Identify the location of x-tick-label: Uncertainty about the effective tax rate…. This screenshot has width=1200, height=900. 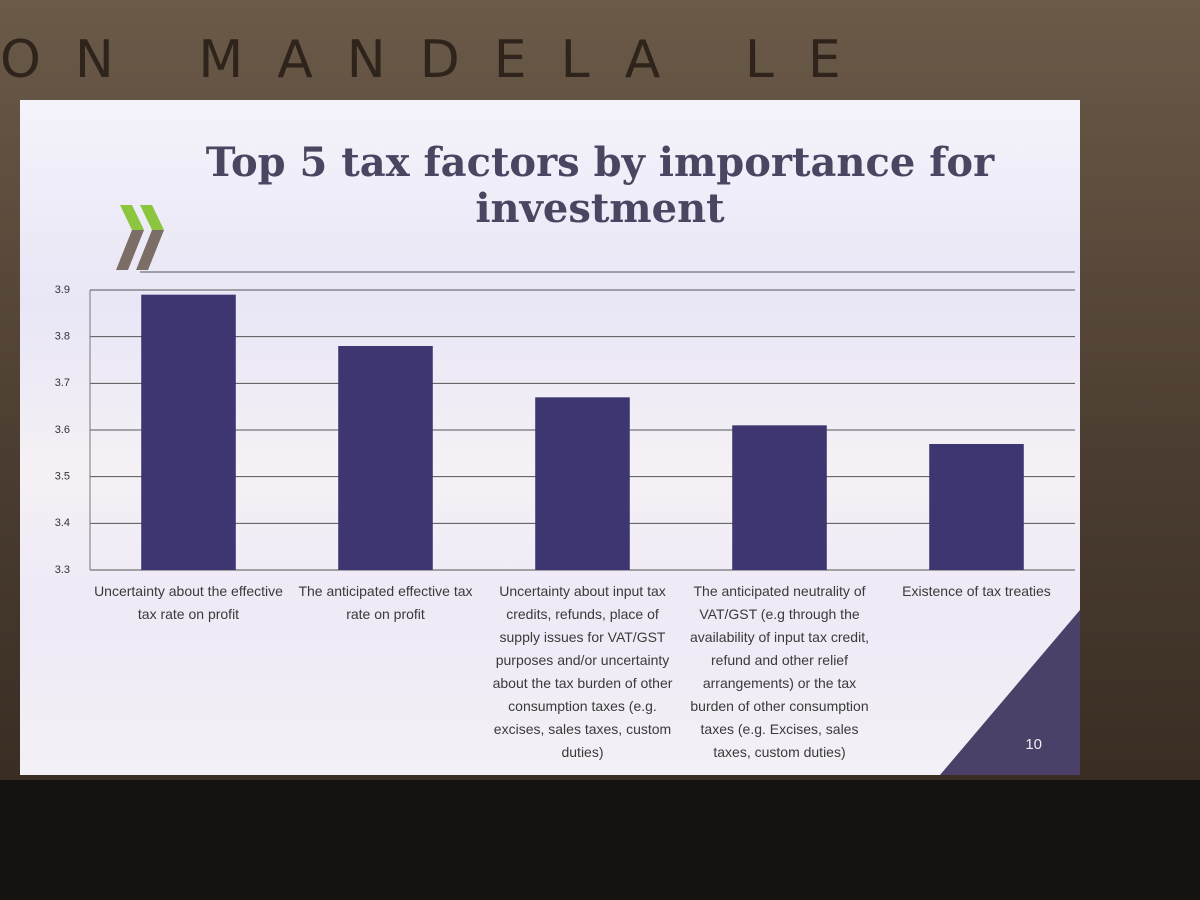
(188, 602).